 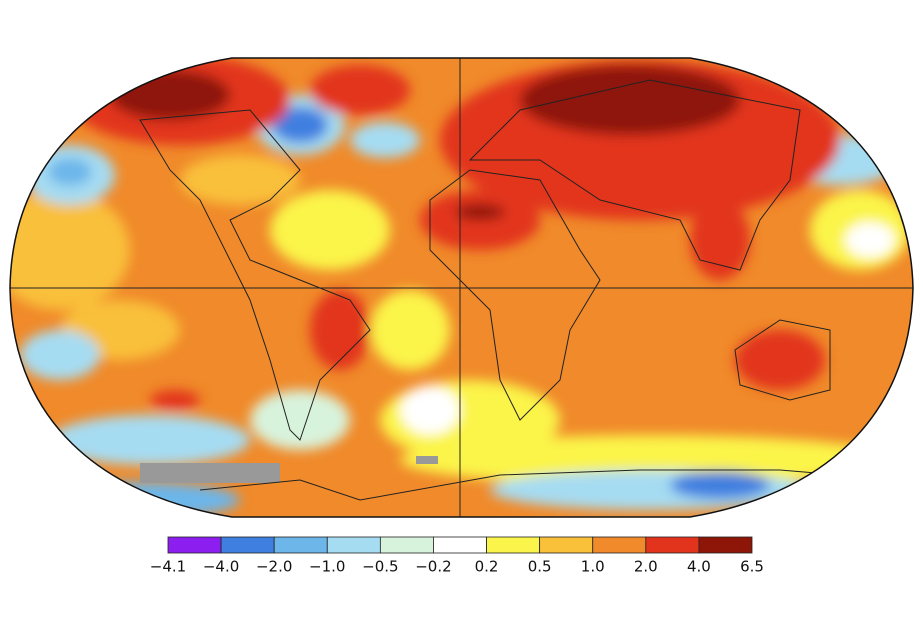 I want to click on colorbar-label: 1.0, so click(x=593, y=567).